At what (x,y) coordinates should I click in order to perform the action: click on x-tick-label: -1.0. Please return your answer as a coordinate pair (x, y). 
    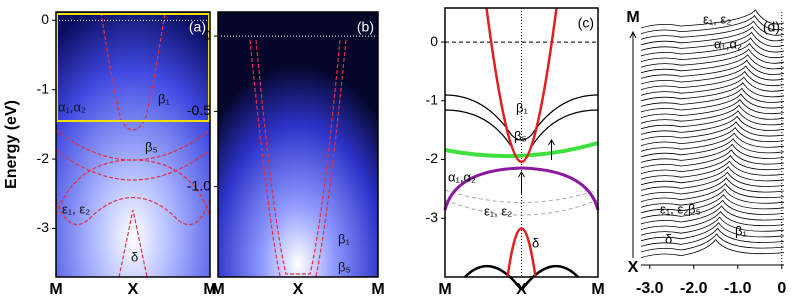
    Looking at the image, I should click on (738, 288).